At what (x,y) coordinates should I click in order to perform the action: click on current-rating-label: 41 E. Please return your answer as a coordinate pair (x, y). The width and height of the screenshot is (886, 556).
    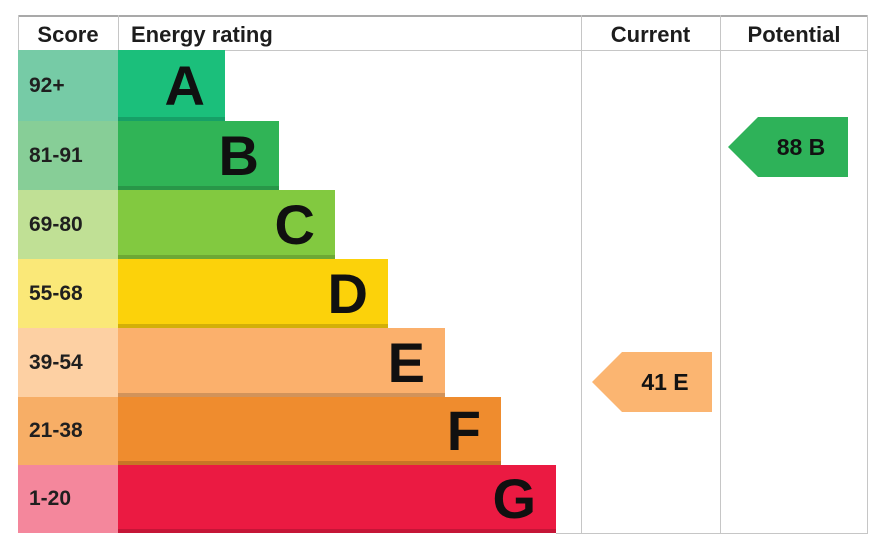
    Looking at the image, I should click on (665, 381).